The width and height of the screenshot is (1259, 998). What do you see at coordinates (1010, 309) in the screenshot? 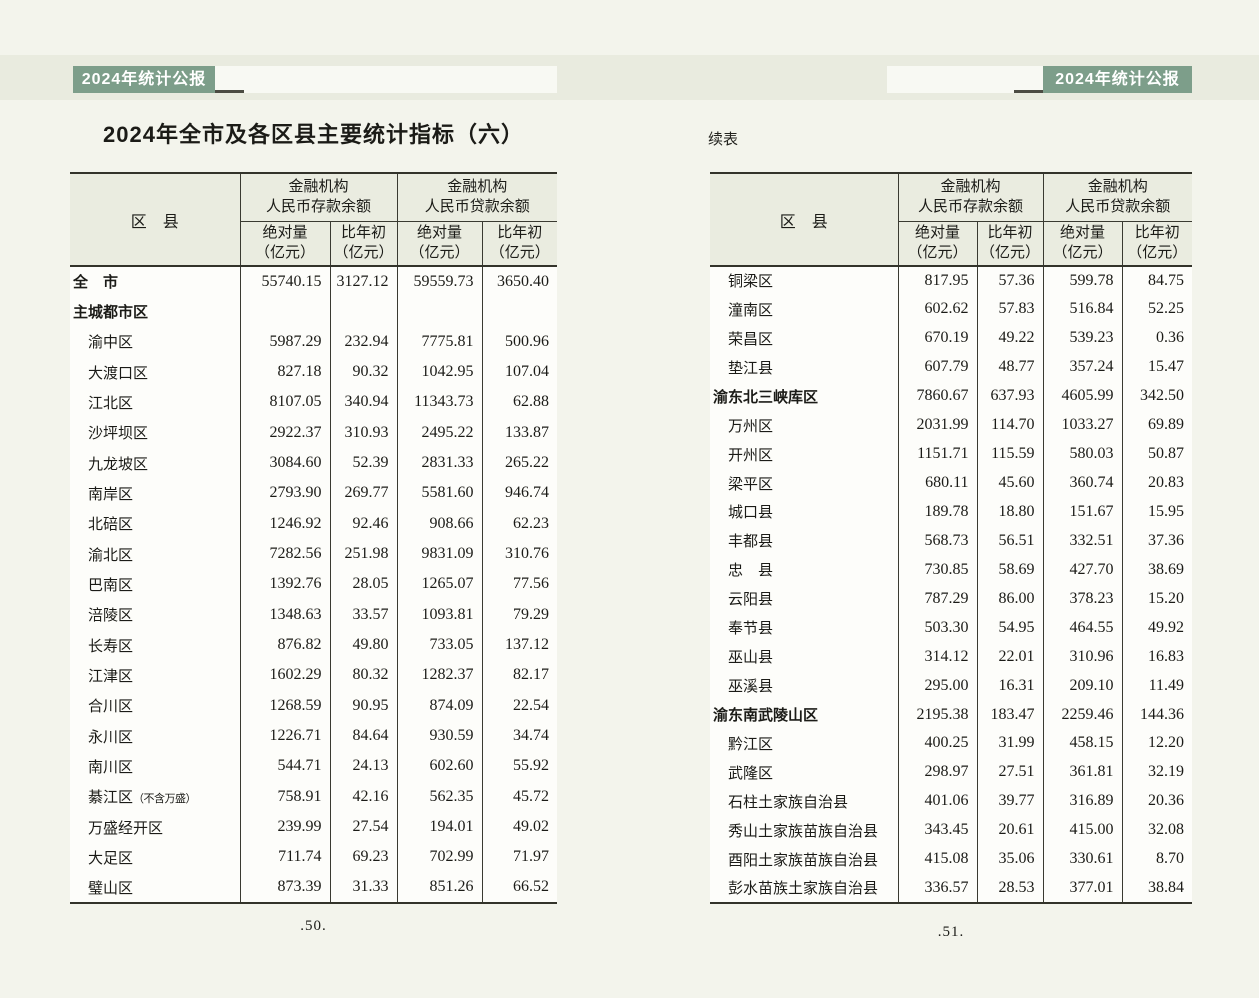
I see `value-cell: 57.83` at bounding box center [1010, 309].